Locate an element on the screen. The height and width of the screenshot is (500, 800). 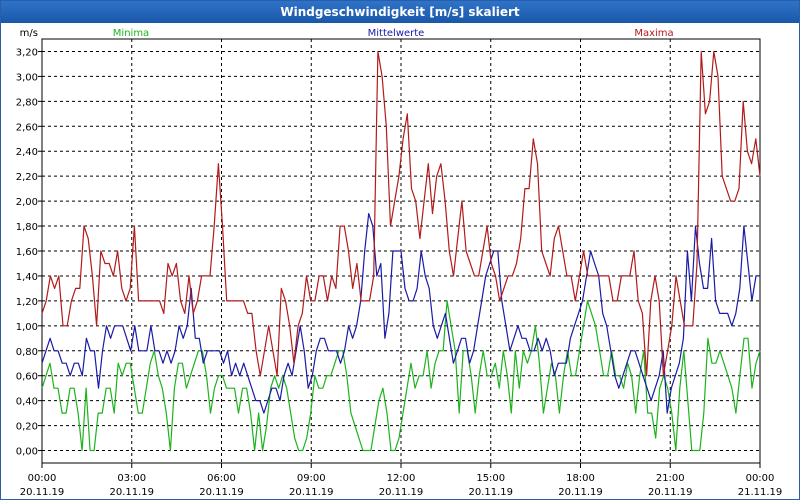
y-tick-label: 0,00 is located at coordinates (27, 452).